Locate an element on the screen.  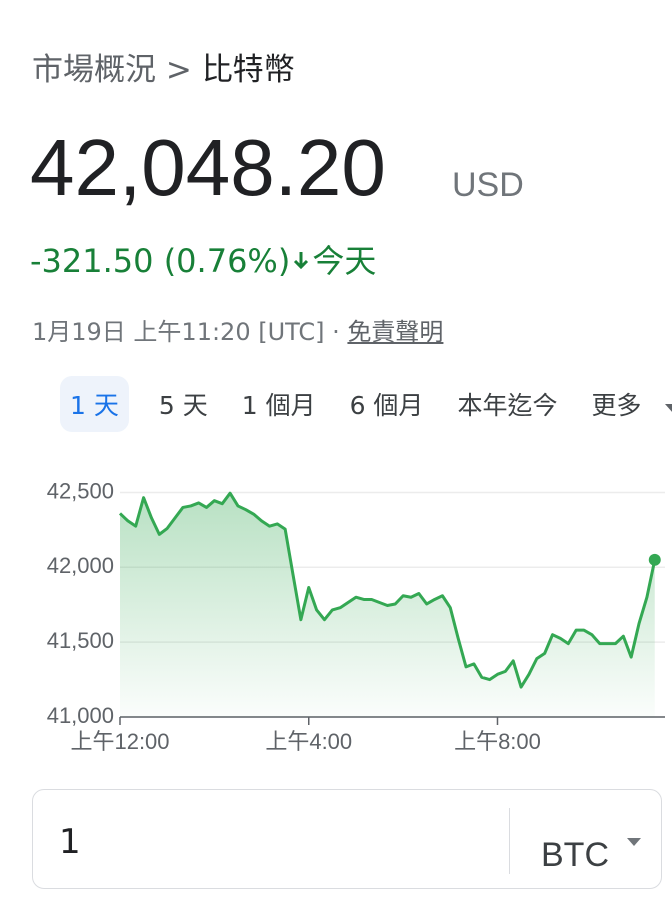
range-tab: 5 天 is located at coordinates (183, 405).